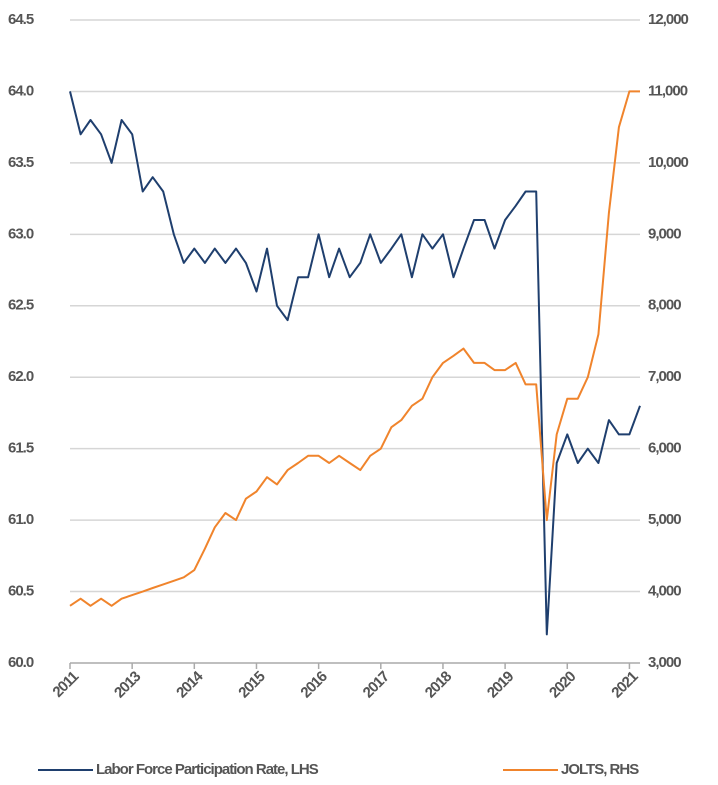 The image size is (718, 785). Describe the element at coordinates (376, 684) in the screenshot. I see `x-tick-label: 2017` at that location.